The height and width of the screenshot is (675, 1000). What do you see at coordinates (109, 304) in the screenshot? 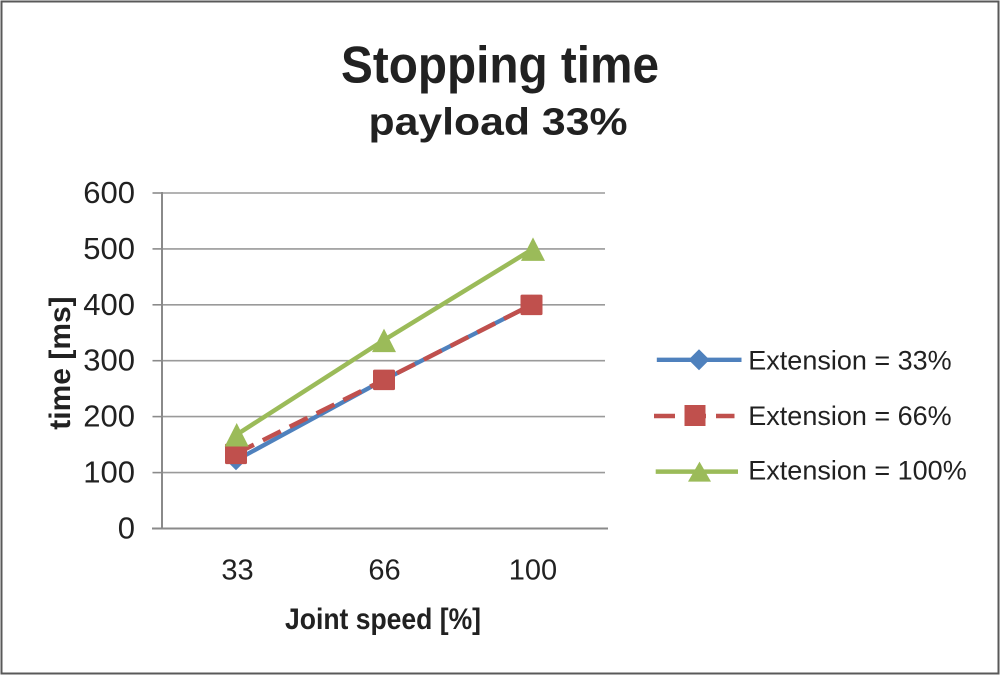
I see `svg-text: 400` at bounding box center [109, 304].